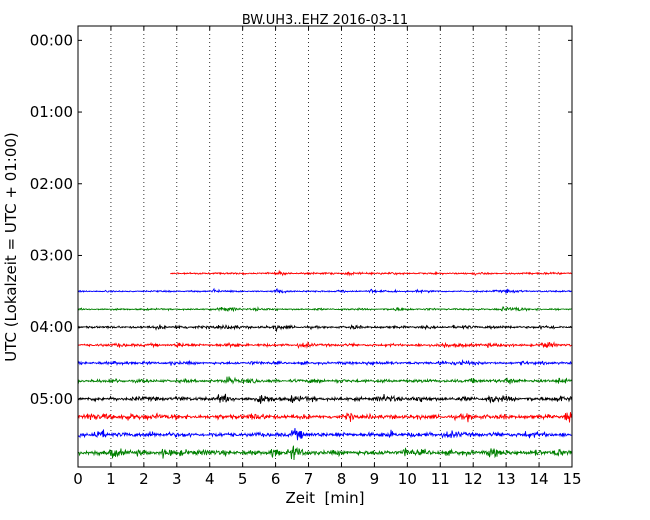  I want to click on x-tick-label: 14, so click(539, 479).